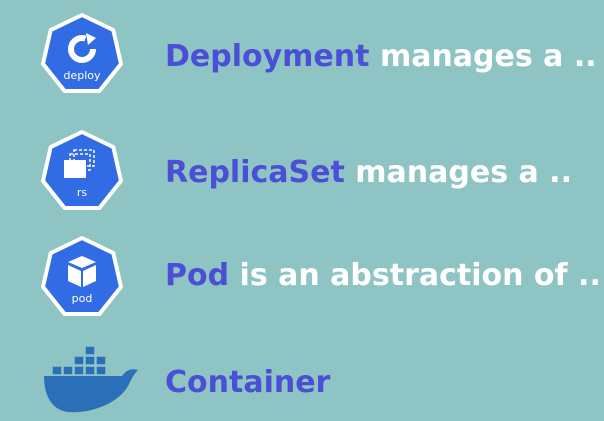 This screenshot has height=421, width=604. I want to click on keyword: Container, so click(248, 382).